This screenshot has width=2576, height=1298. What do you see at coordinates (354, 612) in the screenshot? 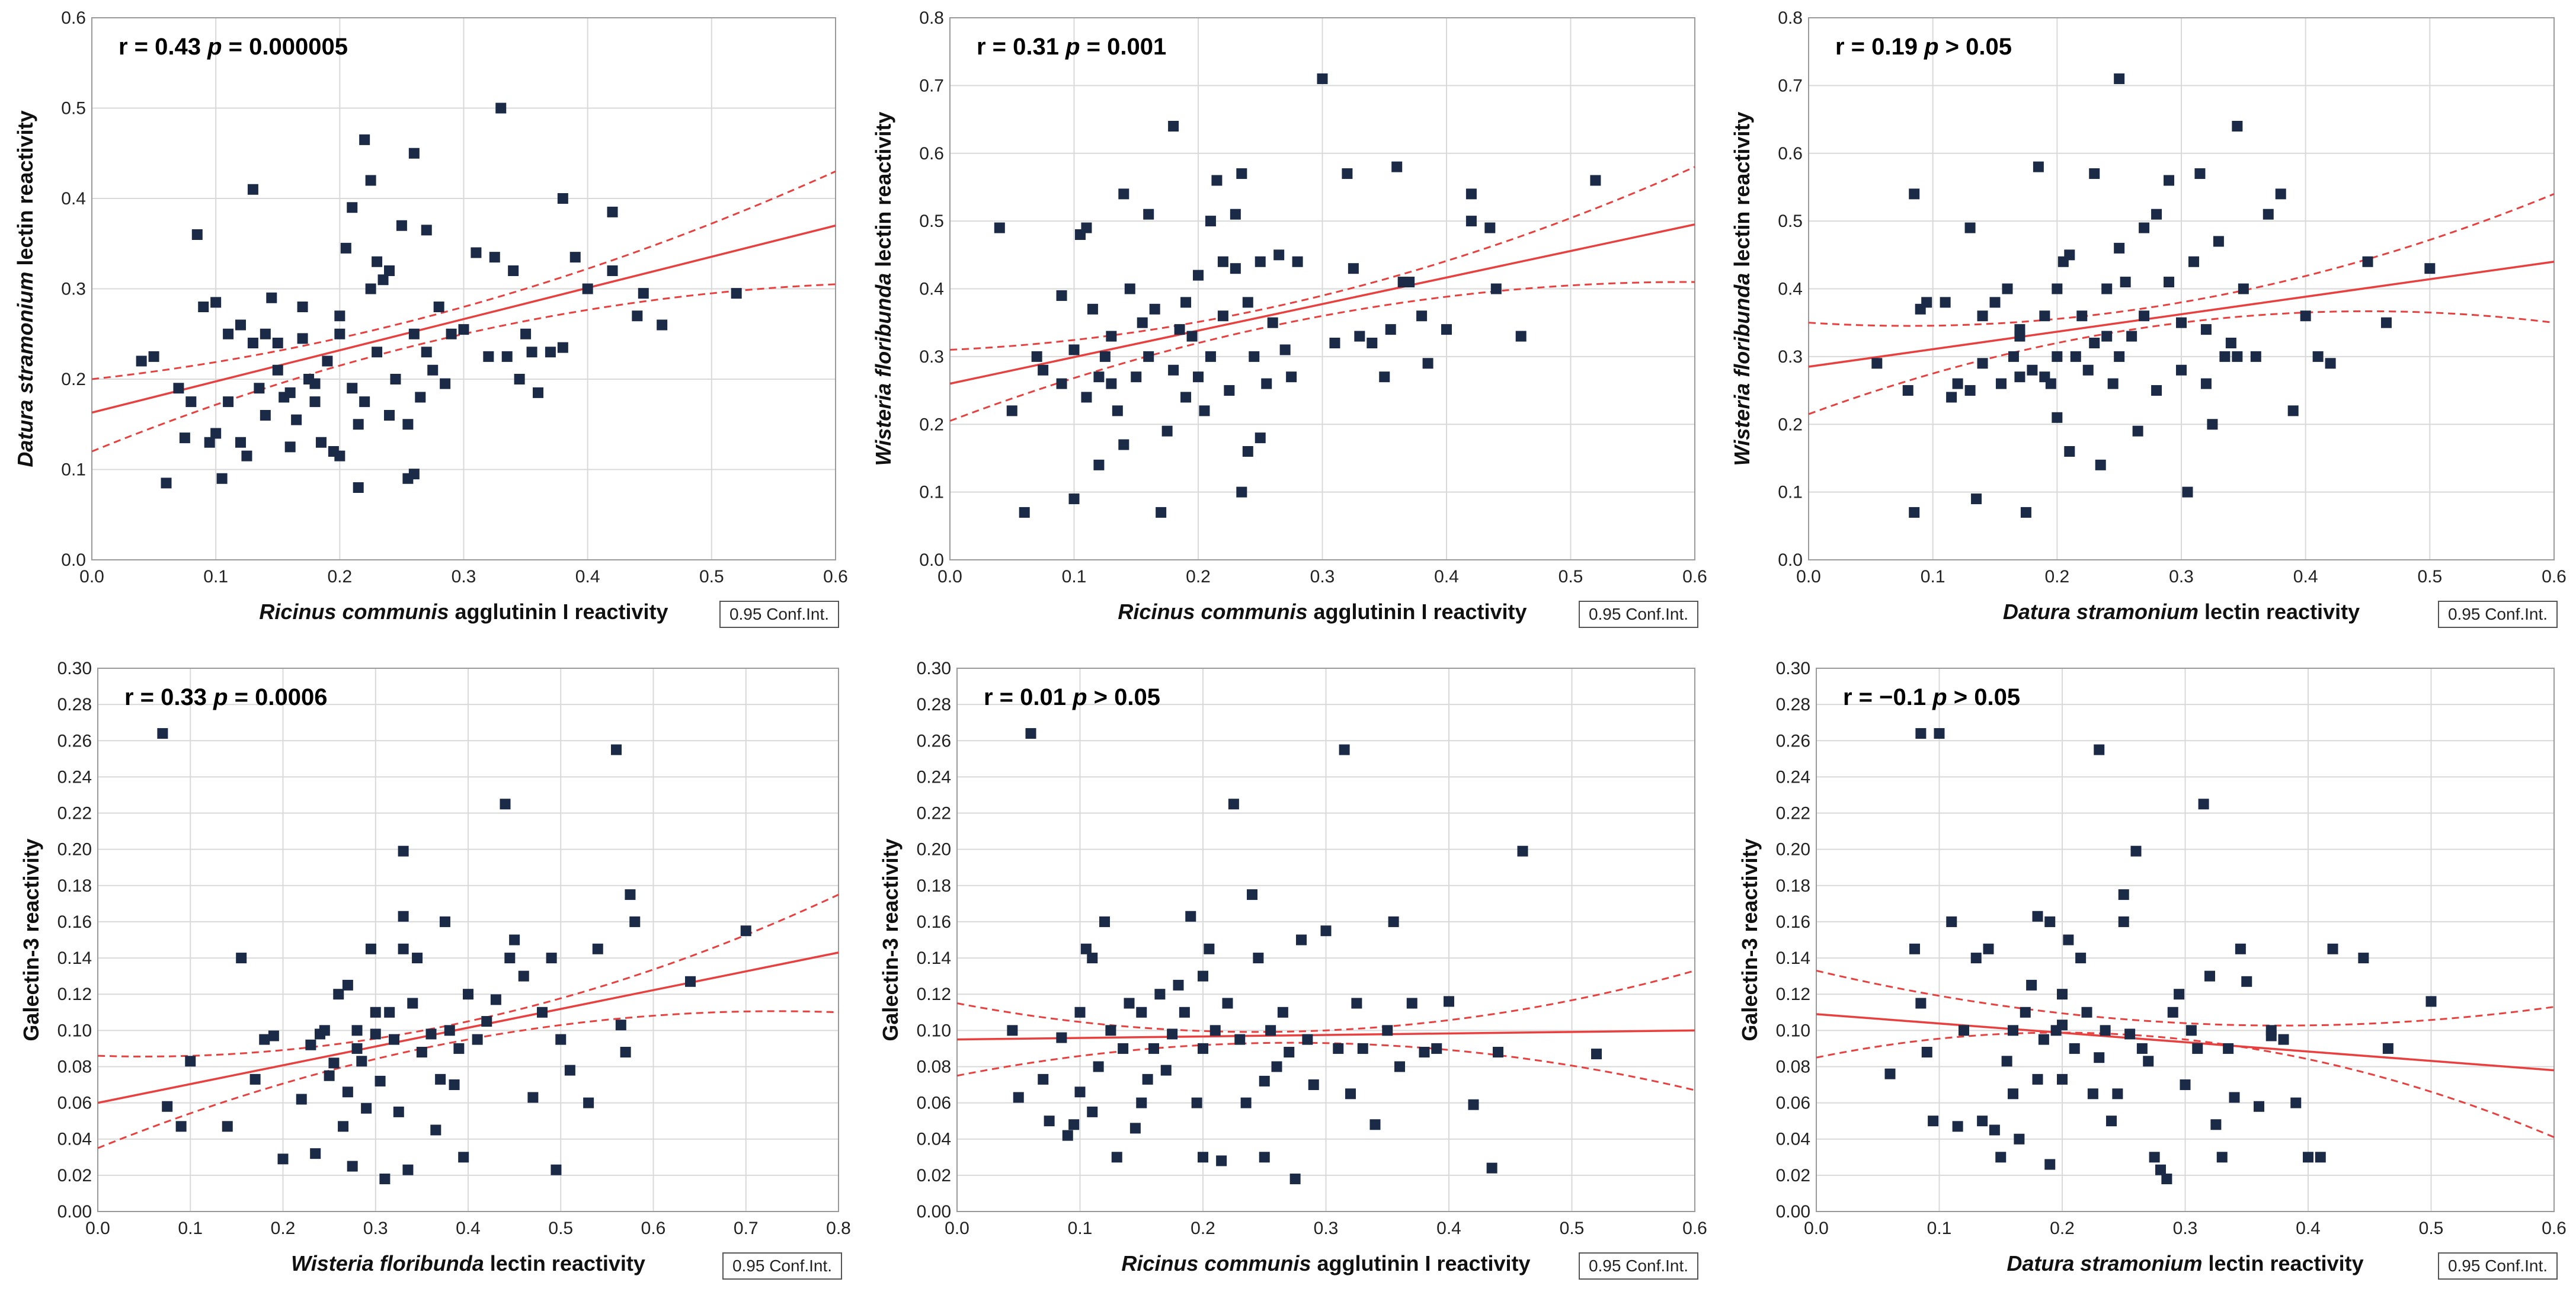
I see `x-axis-label-italic: Ricinus communis` at bounding box center [354, 612].